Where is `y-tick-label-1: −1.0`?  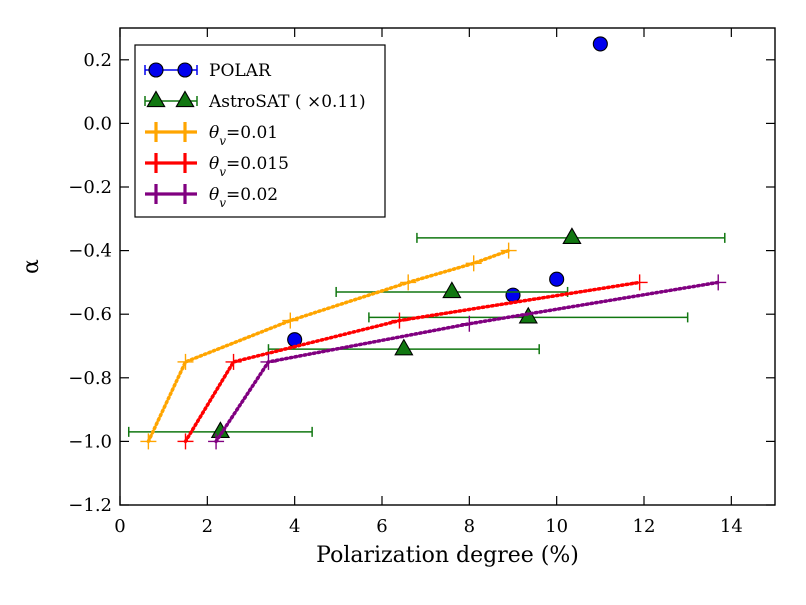 y-tick-label-1: −1.0 is located at coordinates (90, 441).